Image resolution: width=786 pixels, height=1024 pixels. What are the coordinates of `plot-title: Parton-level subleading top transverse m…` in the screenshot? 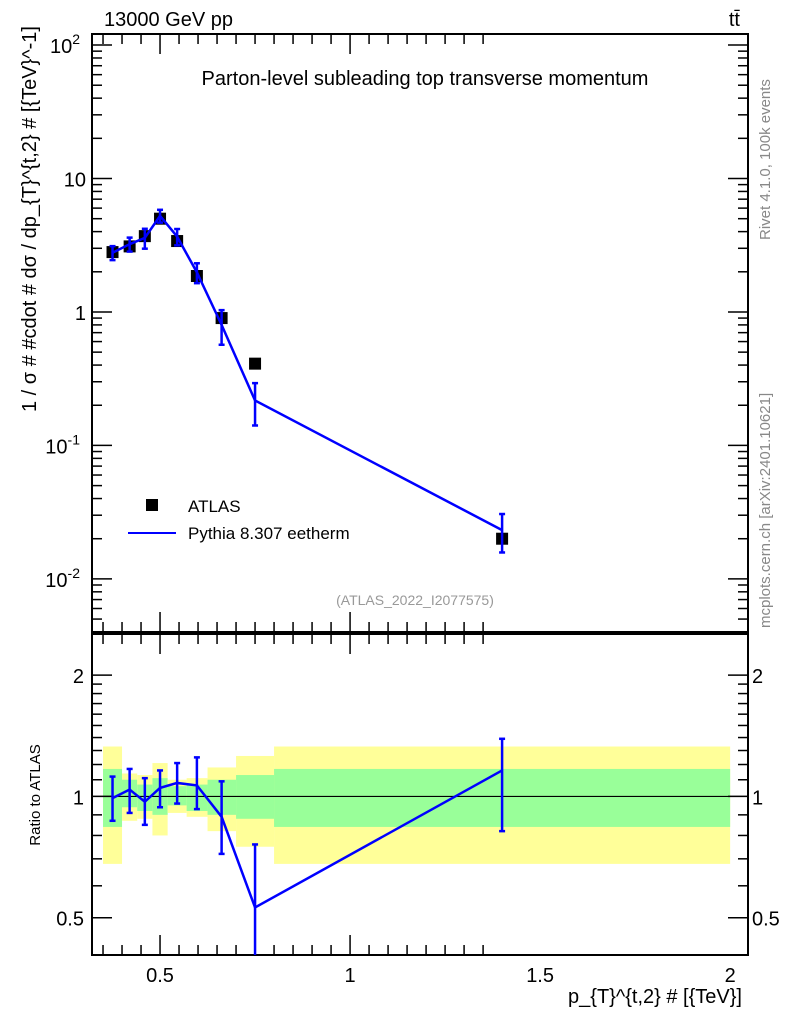 It's located at (425, 79).